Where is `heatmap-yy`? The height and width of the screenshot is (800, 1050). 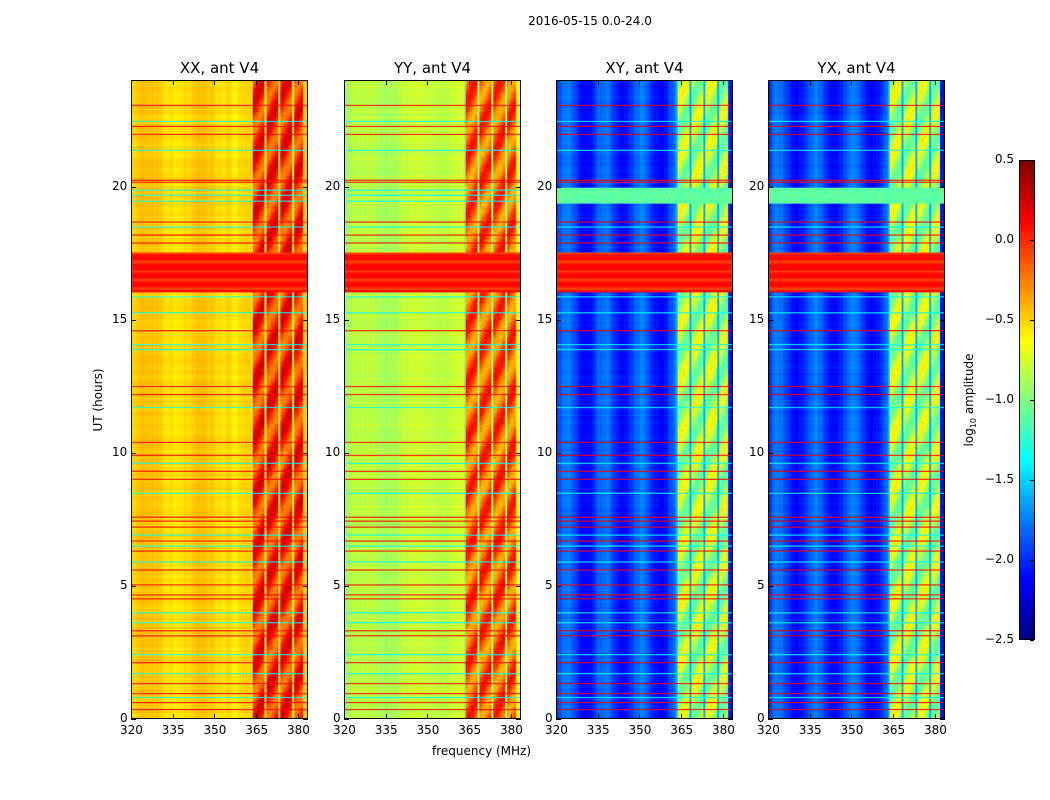
heatmap-yy is located at coordinates (432, 399).